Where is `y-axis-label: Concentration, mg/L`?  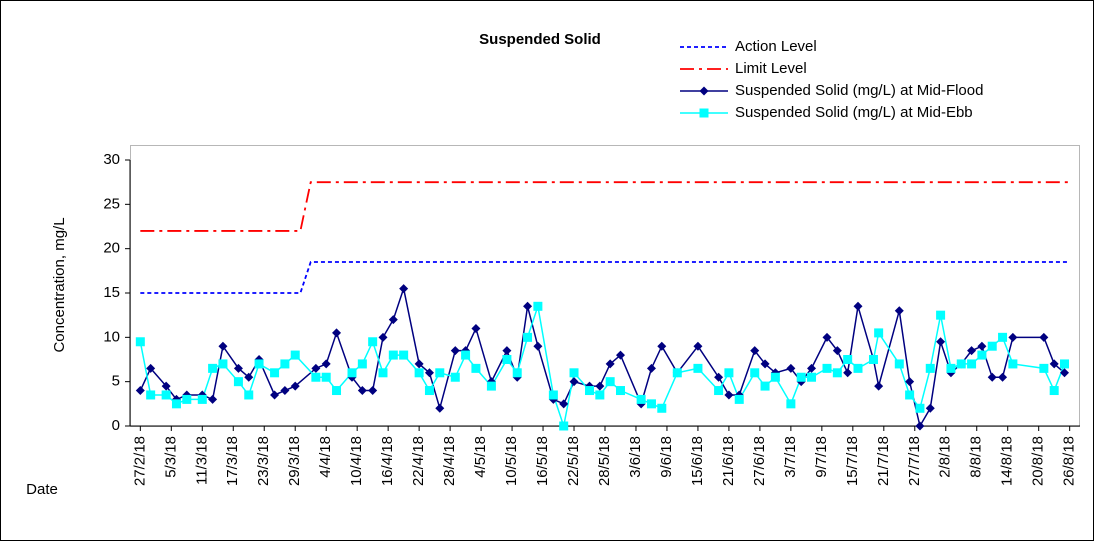
y-axis-label: Concentration, mg/L is located at coordinates (59, 284).